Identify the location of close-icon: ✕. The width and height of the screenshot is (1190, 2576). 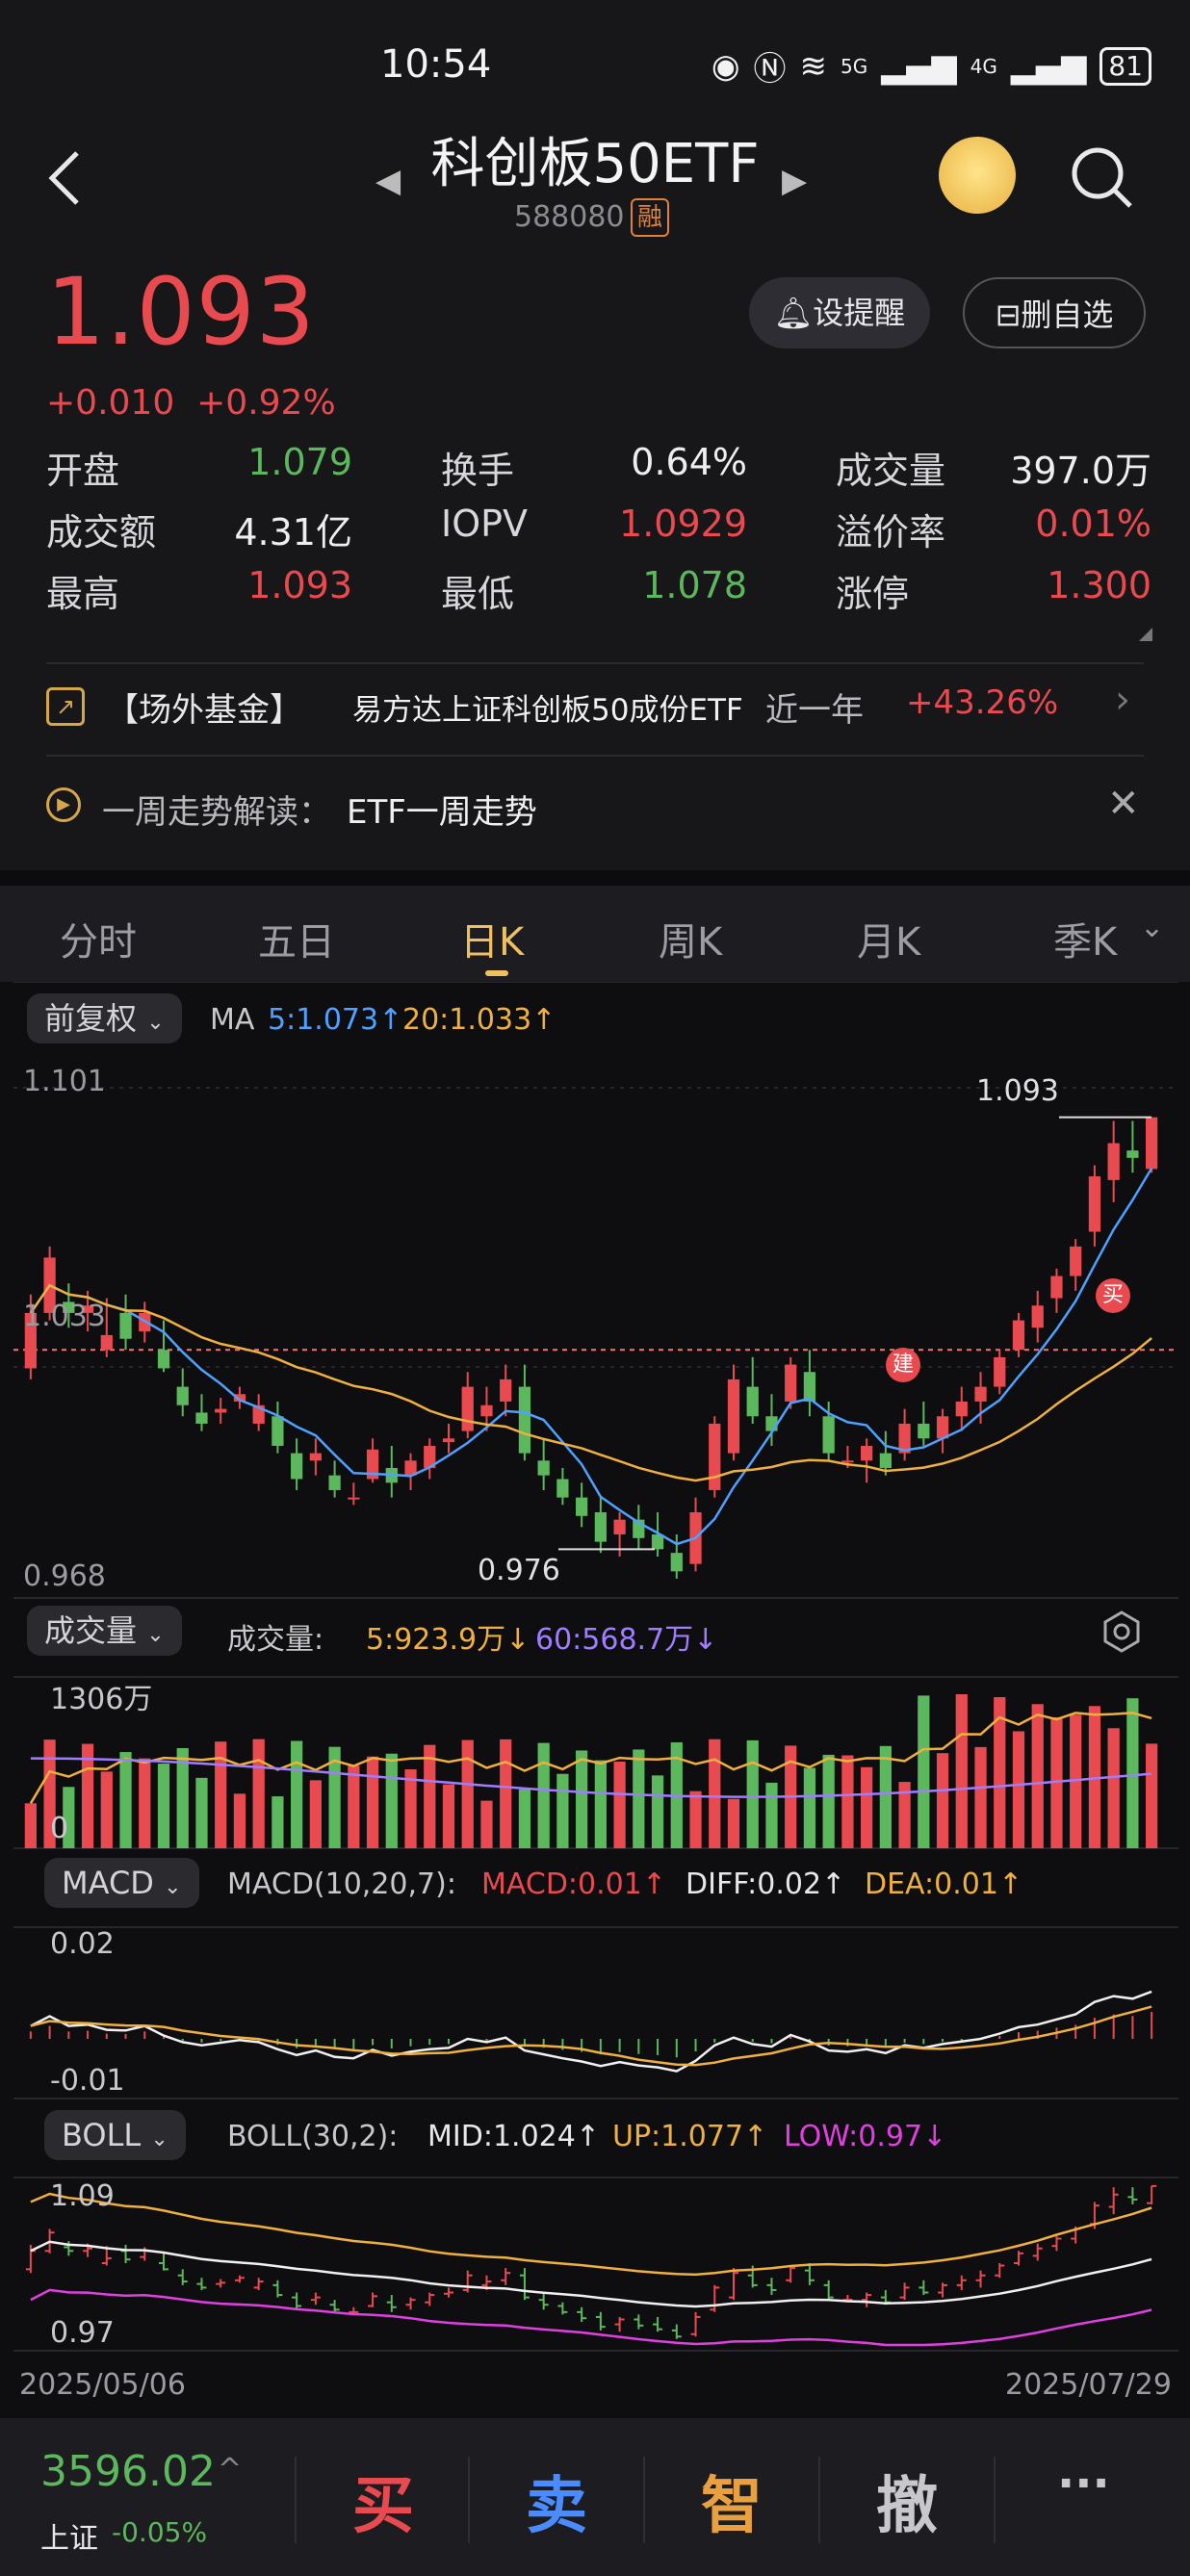
(1124, 804).